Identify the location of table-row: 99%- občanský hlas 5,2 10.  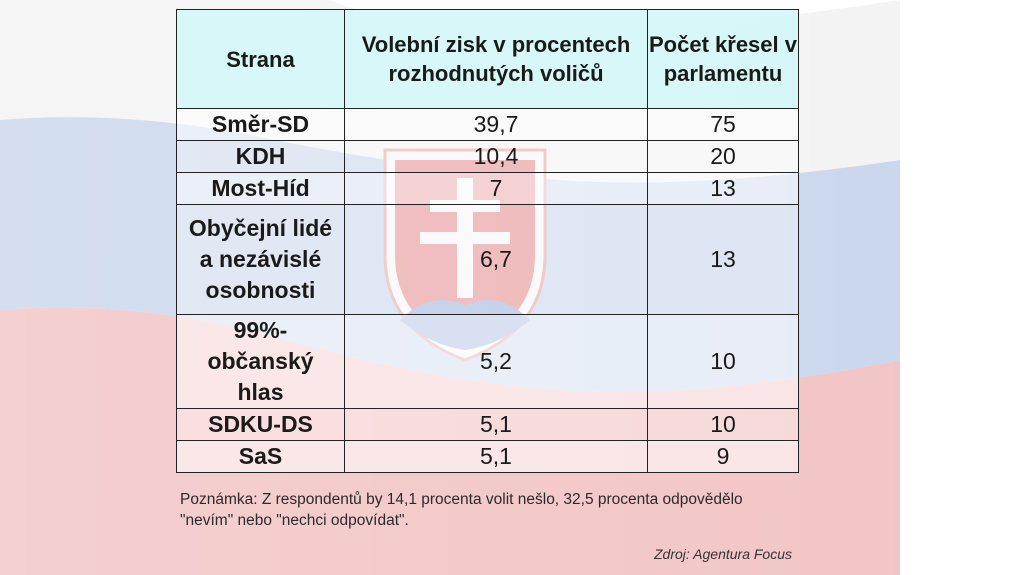
(487, 361).